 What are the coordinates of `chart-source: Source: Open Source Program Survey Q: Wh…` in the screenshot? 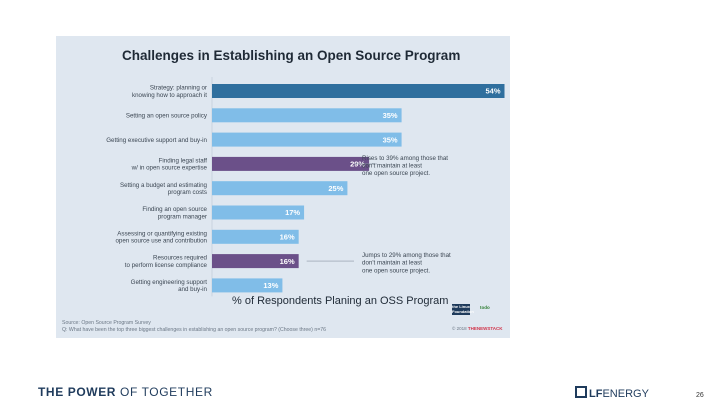 It's located at (194, 327).